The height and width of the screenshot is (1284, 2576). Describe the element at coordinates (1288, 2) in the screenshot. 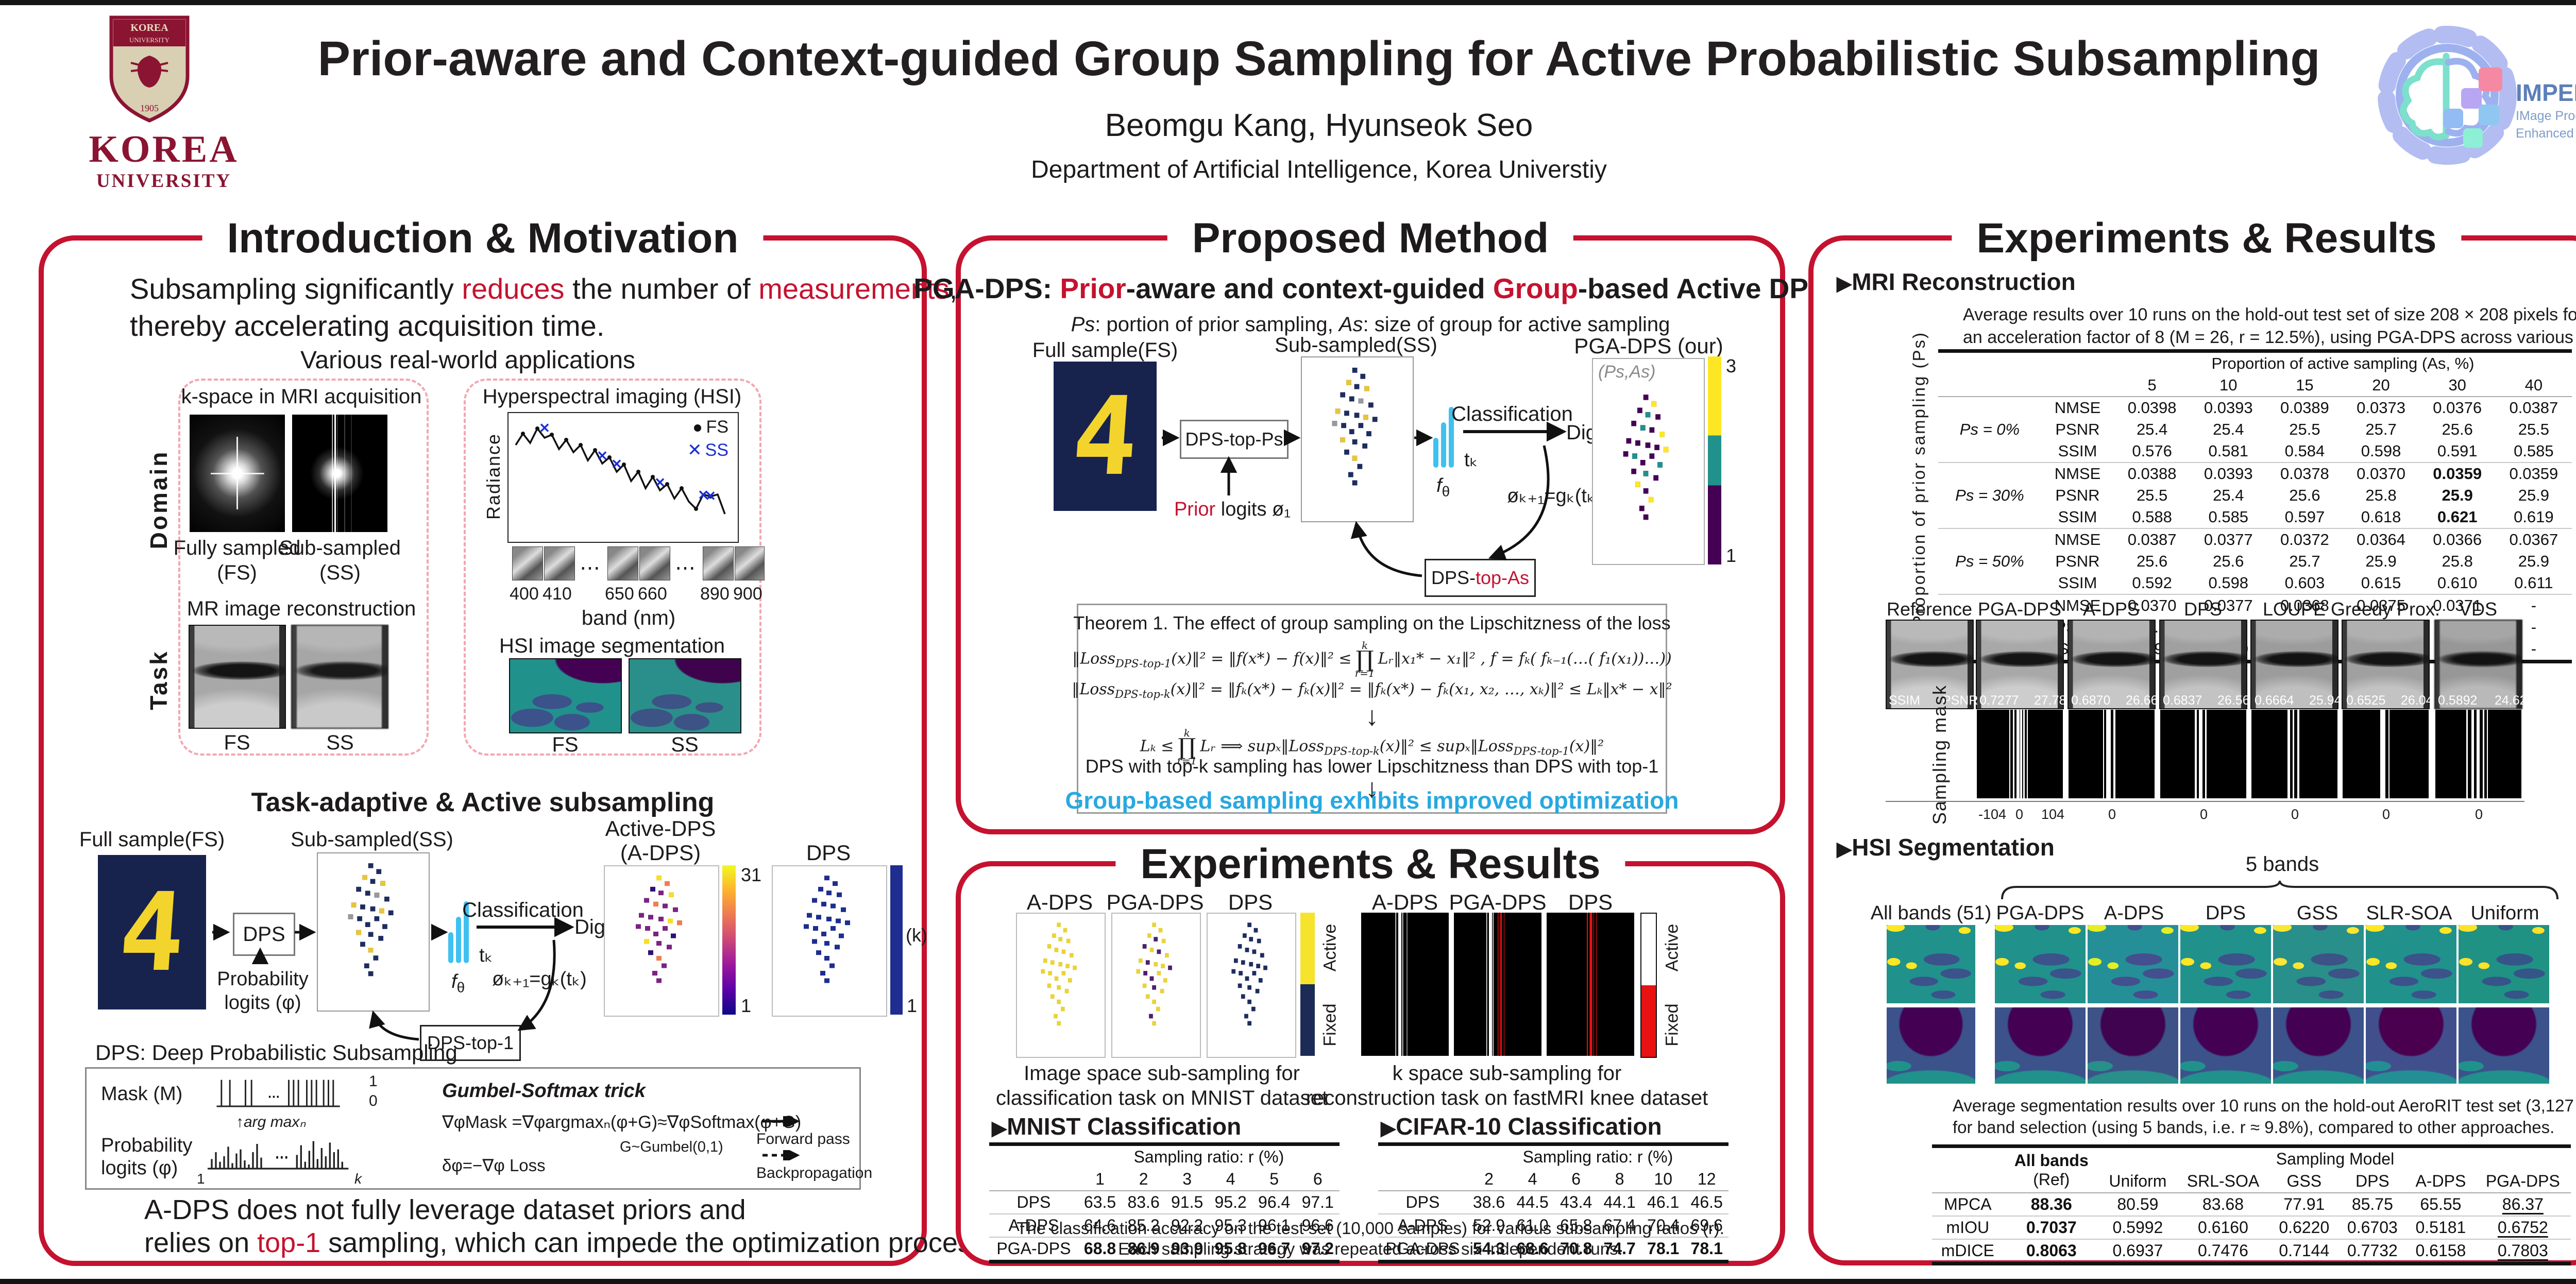

I see `top-frame-bar` at that location.